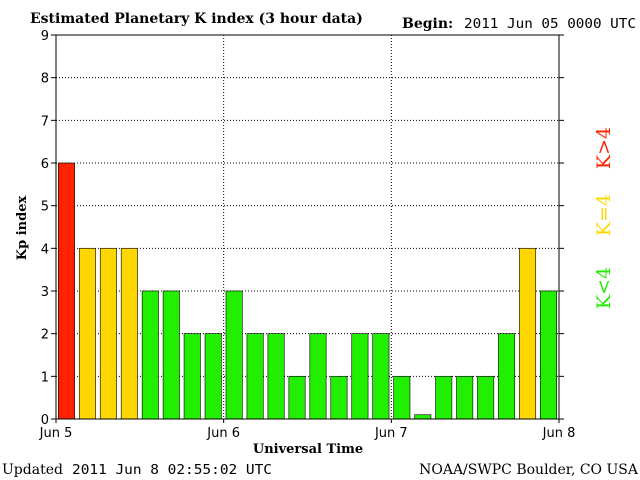 This screenshot has width=640, height=480. What do you see at coordinates (45, 292) in the screenshot?
I see `y-tick-label: 3` at bounding box center [45, 292].